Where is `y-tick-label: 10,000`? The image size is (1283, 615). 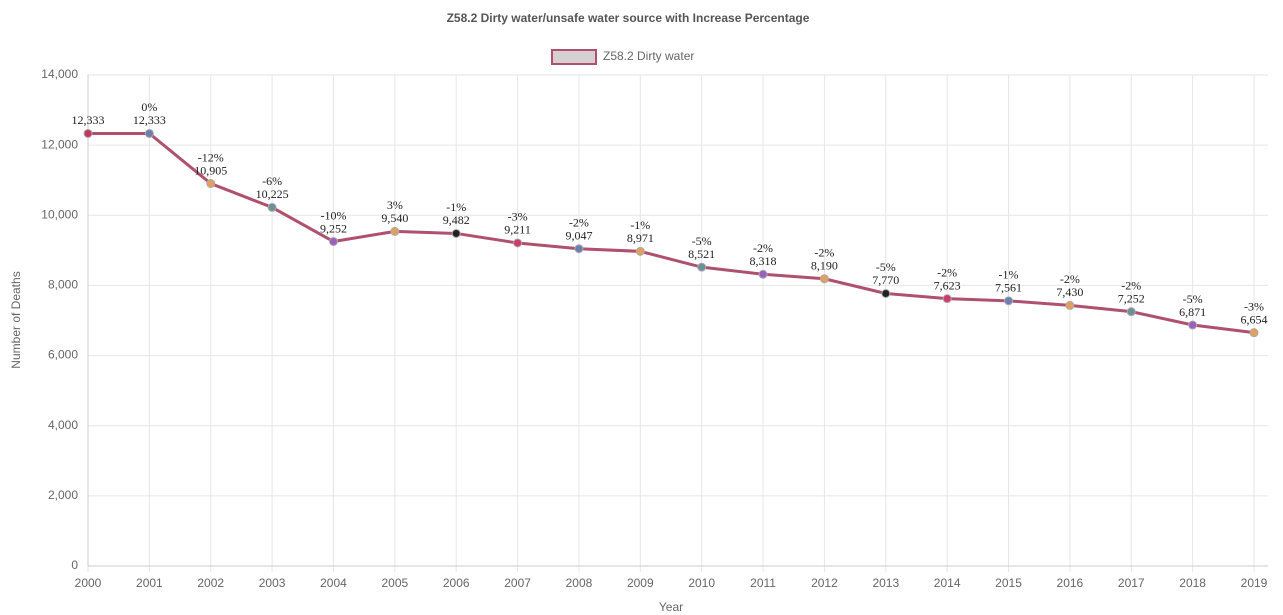 y-tick-label: 10,000 is located at coordinates (59, 214).